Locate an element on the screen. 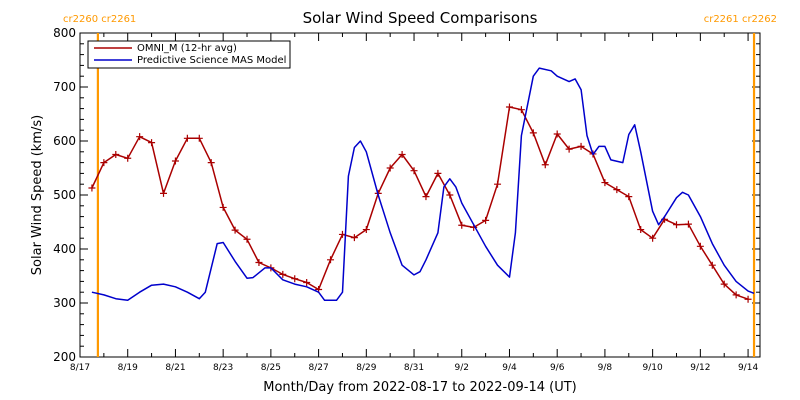 This screenshot has height=400, width=800. legend-label-omni: OMNI_M (12-hr avg) is located at coordinates (187, 48).